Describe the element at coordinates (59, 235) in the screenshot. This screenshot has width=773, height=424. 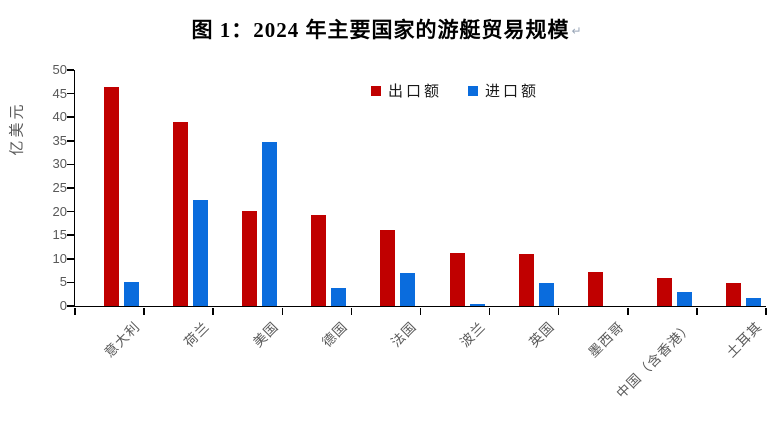
I see `y-tick-label: 15` at that location.